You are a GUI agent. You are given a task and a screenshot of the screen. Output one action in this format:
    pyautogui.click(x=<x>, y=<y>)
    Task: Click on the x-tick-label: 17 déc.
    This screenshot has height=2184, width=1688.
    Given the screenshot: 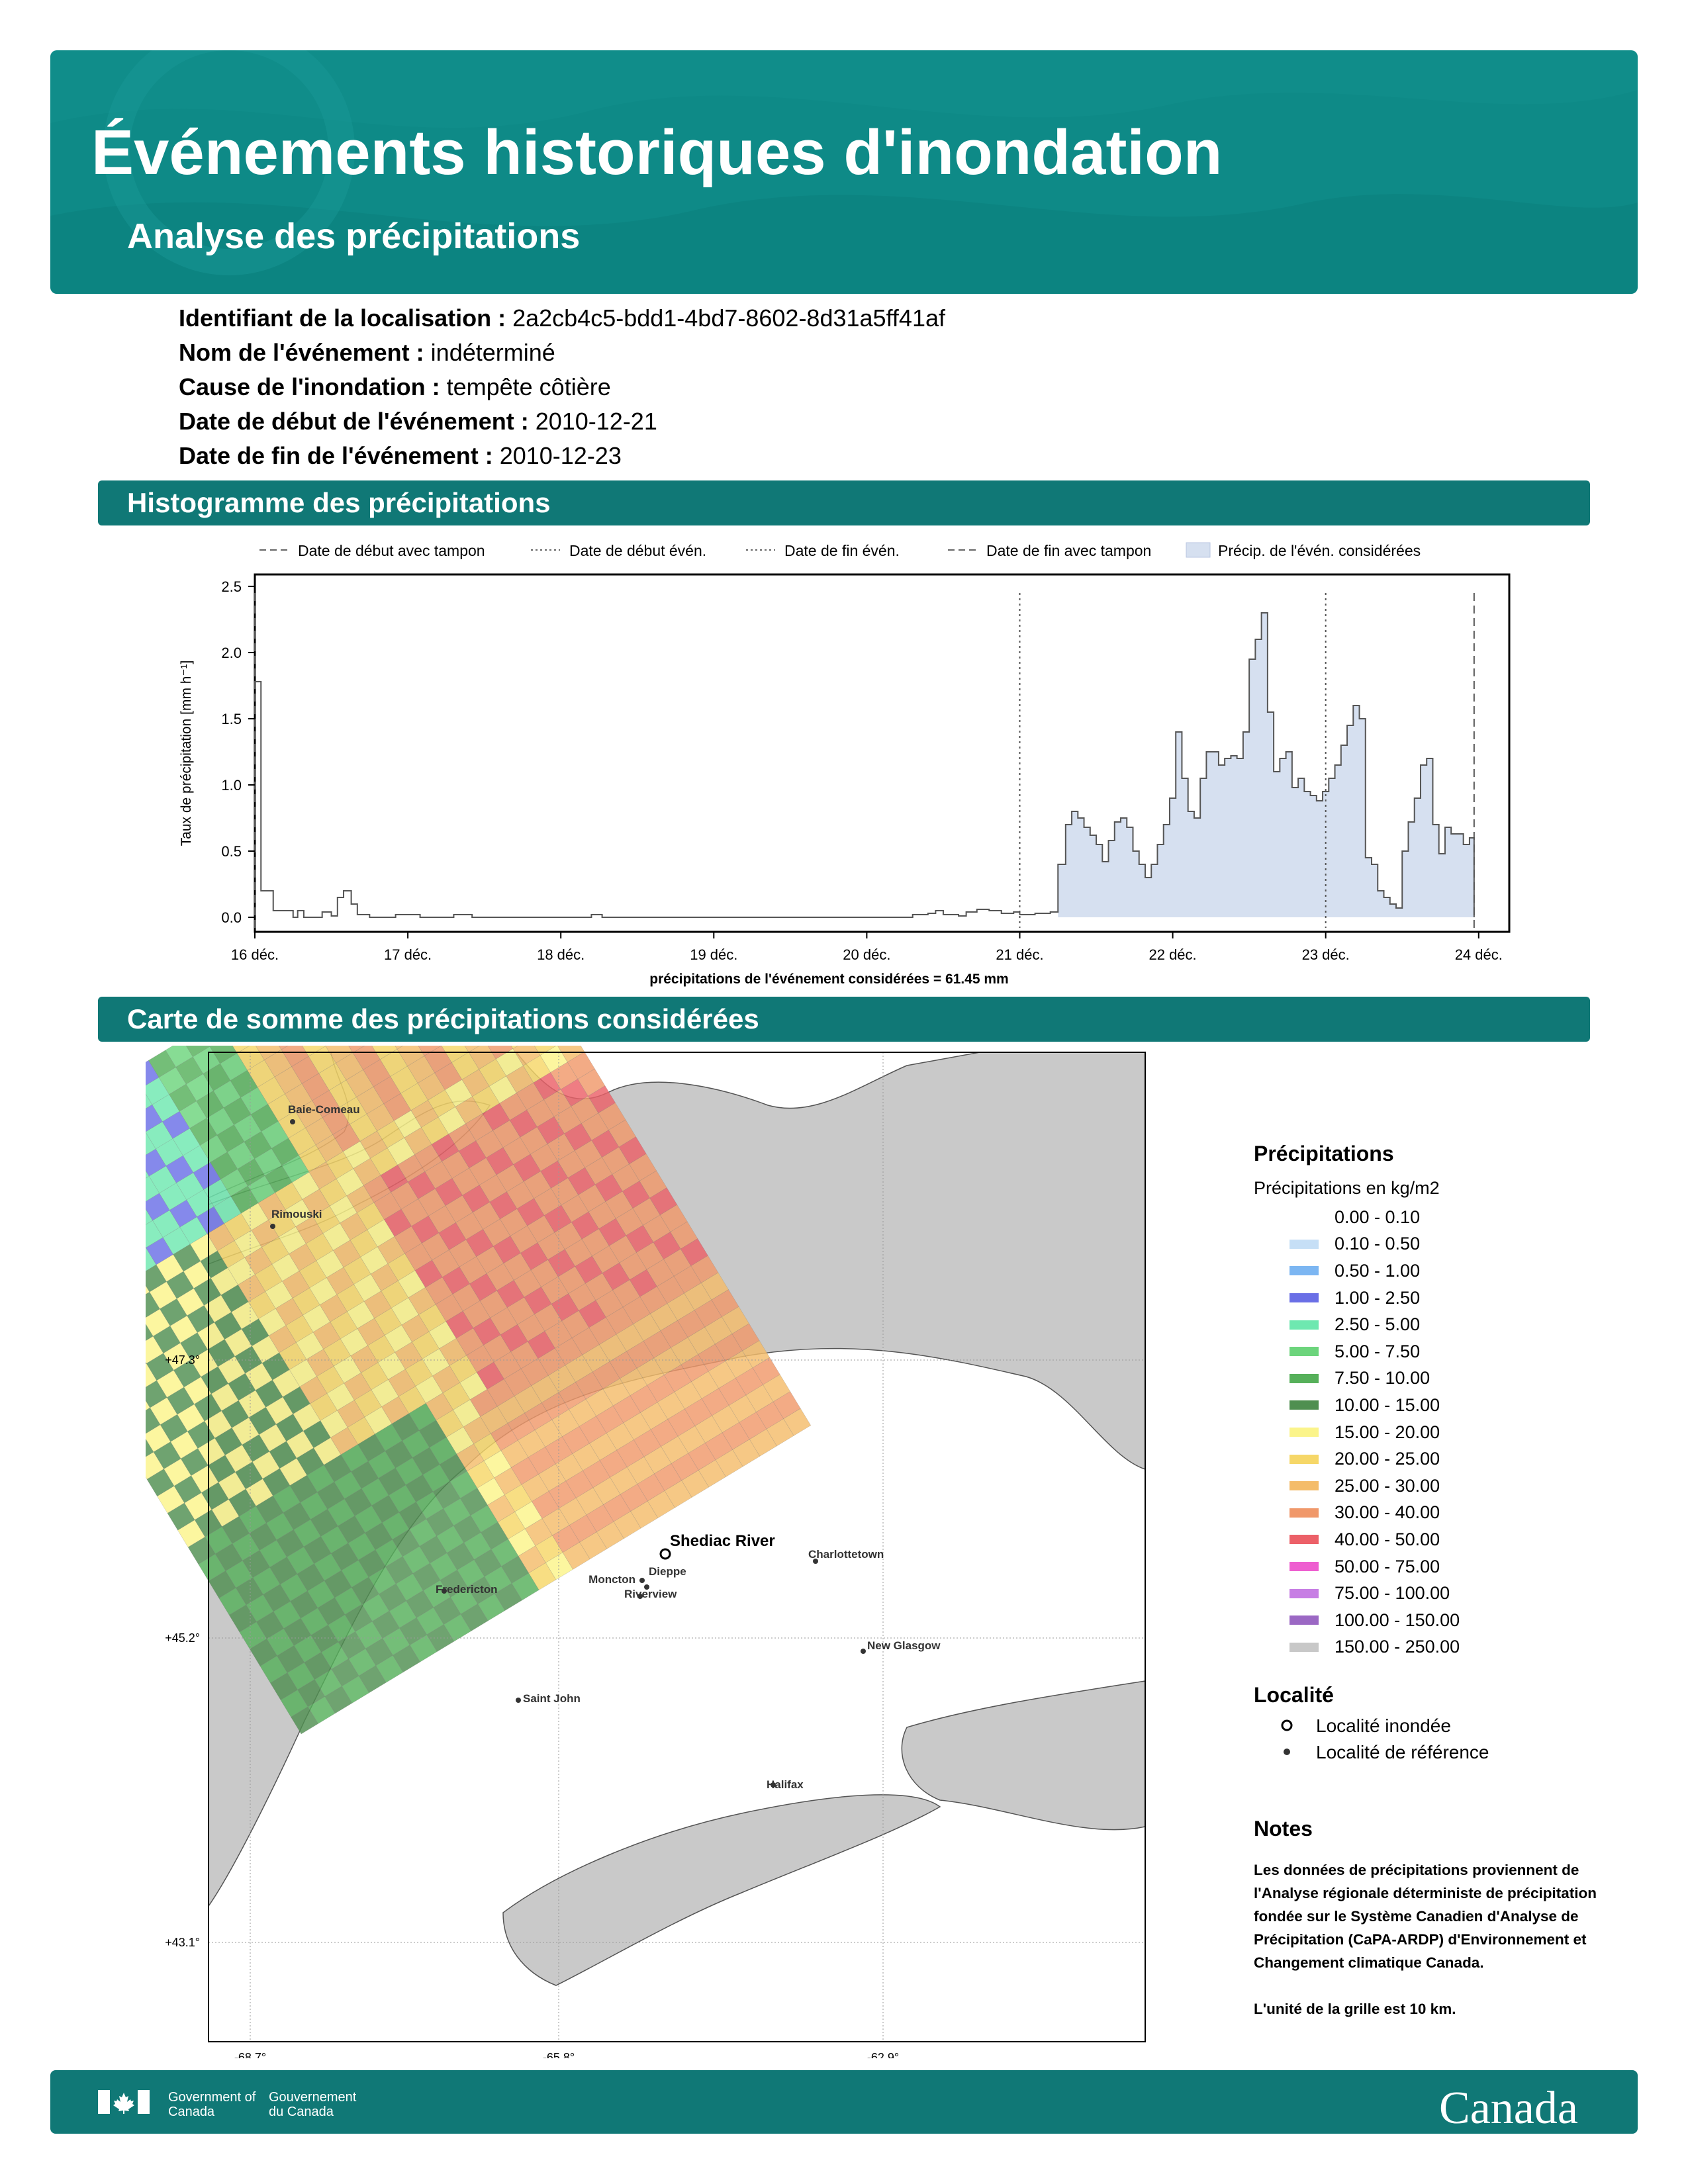 What is the action you would take?
    pyautogui.click(x=408, y=954)
    